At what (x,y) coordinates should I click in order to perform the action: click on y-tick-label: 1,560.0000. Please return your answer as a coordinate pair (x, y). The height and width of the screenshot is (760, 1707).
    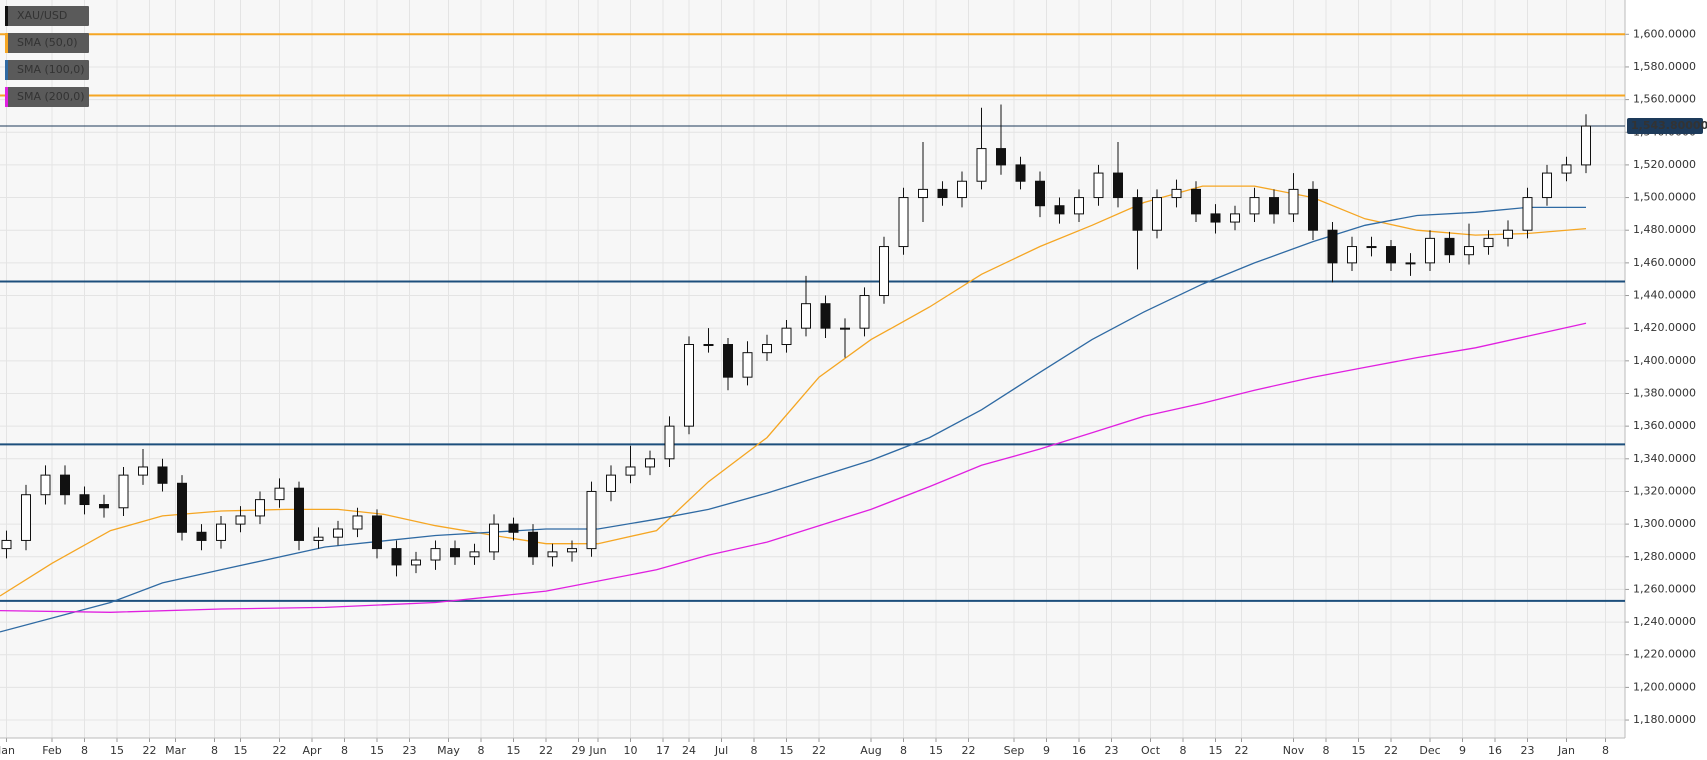
    Looking at the image, I should click on (1664, 99).